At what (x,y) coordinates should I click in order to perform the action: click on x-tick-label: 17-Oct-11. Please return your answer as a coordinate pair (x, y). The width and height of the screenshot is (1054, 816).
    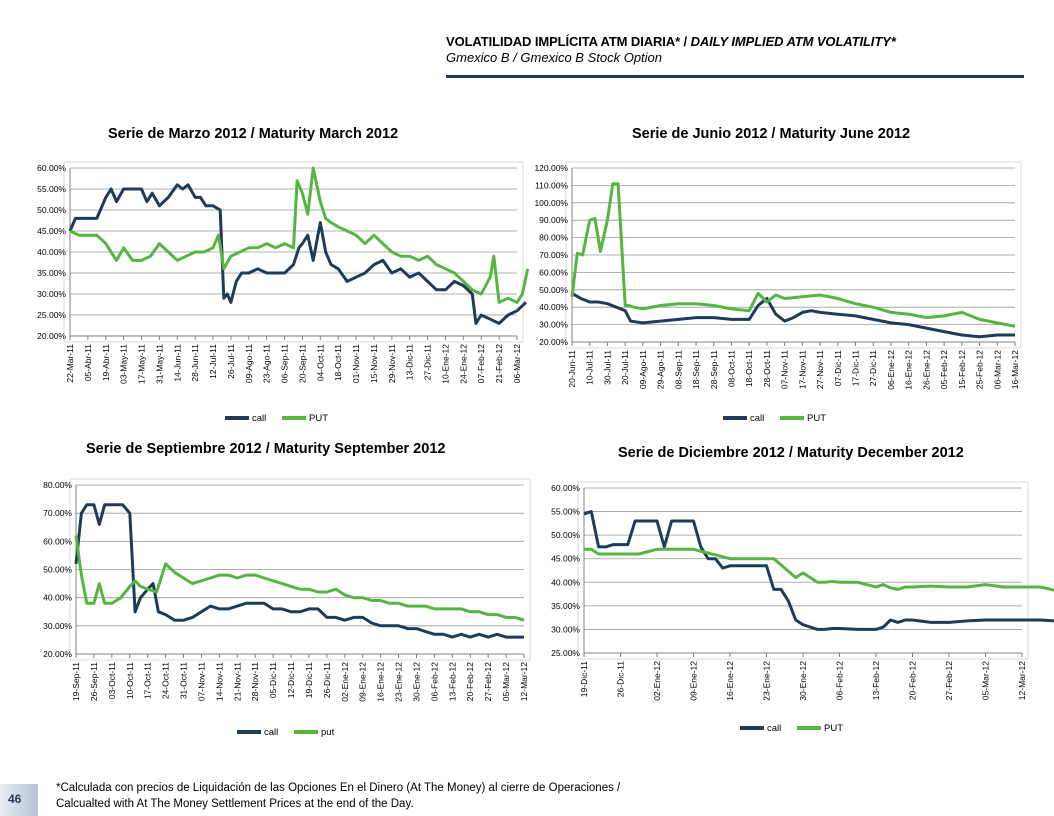
    Looking at the image, I should click on (148, 680).